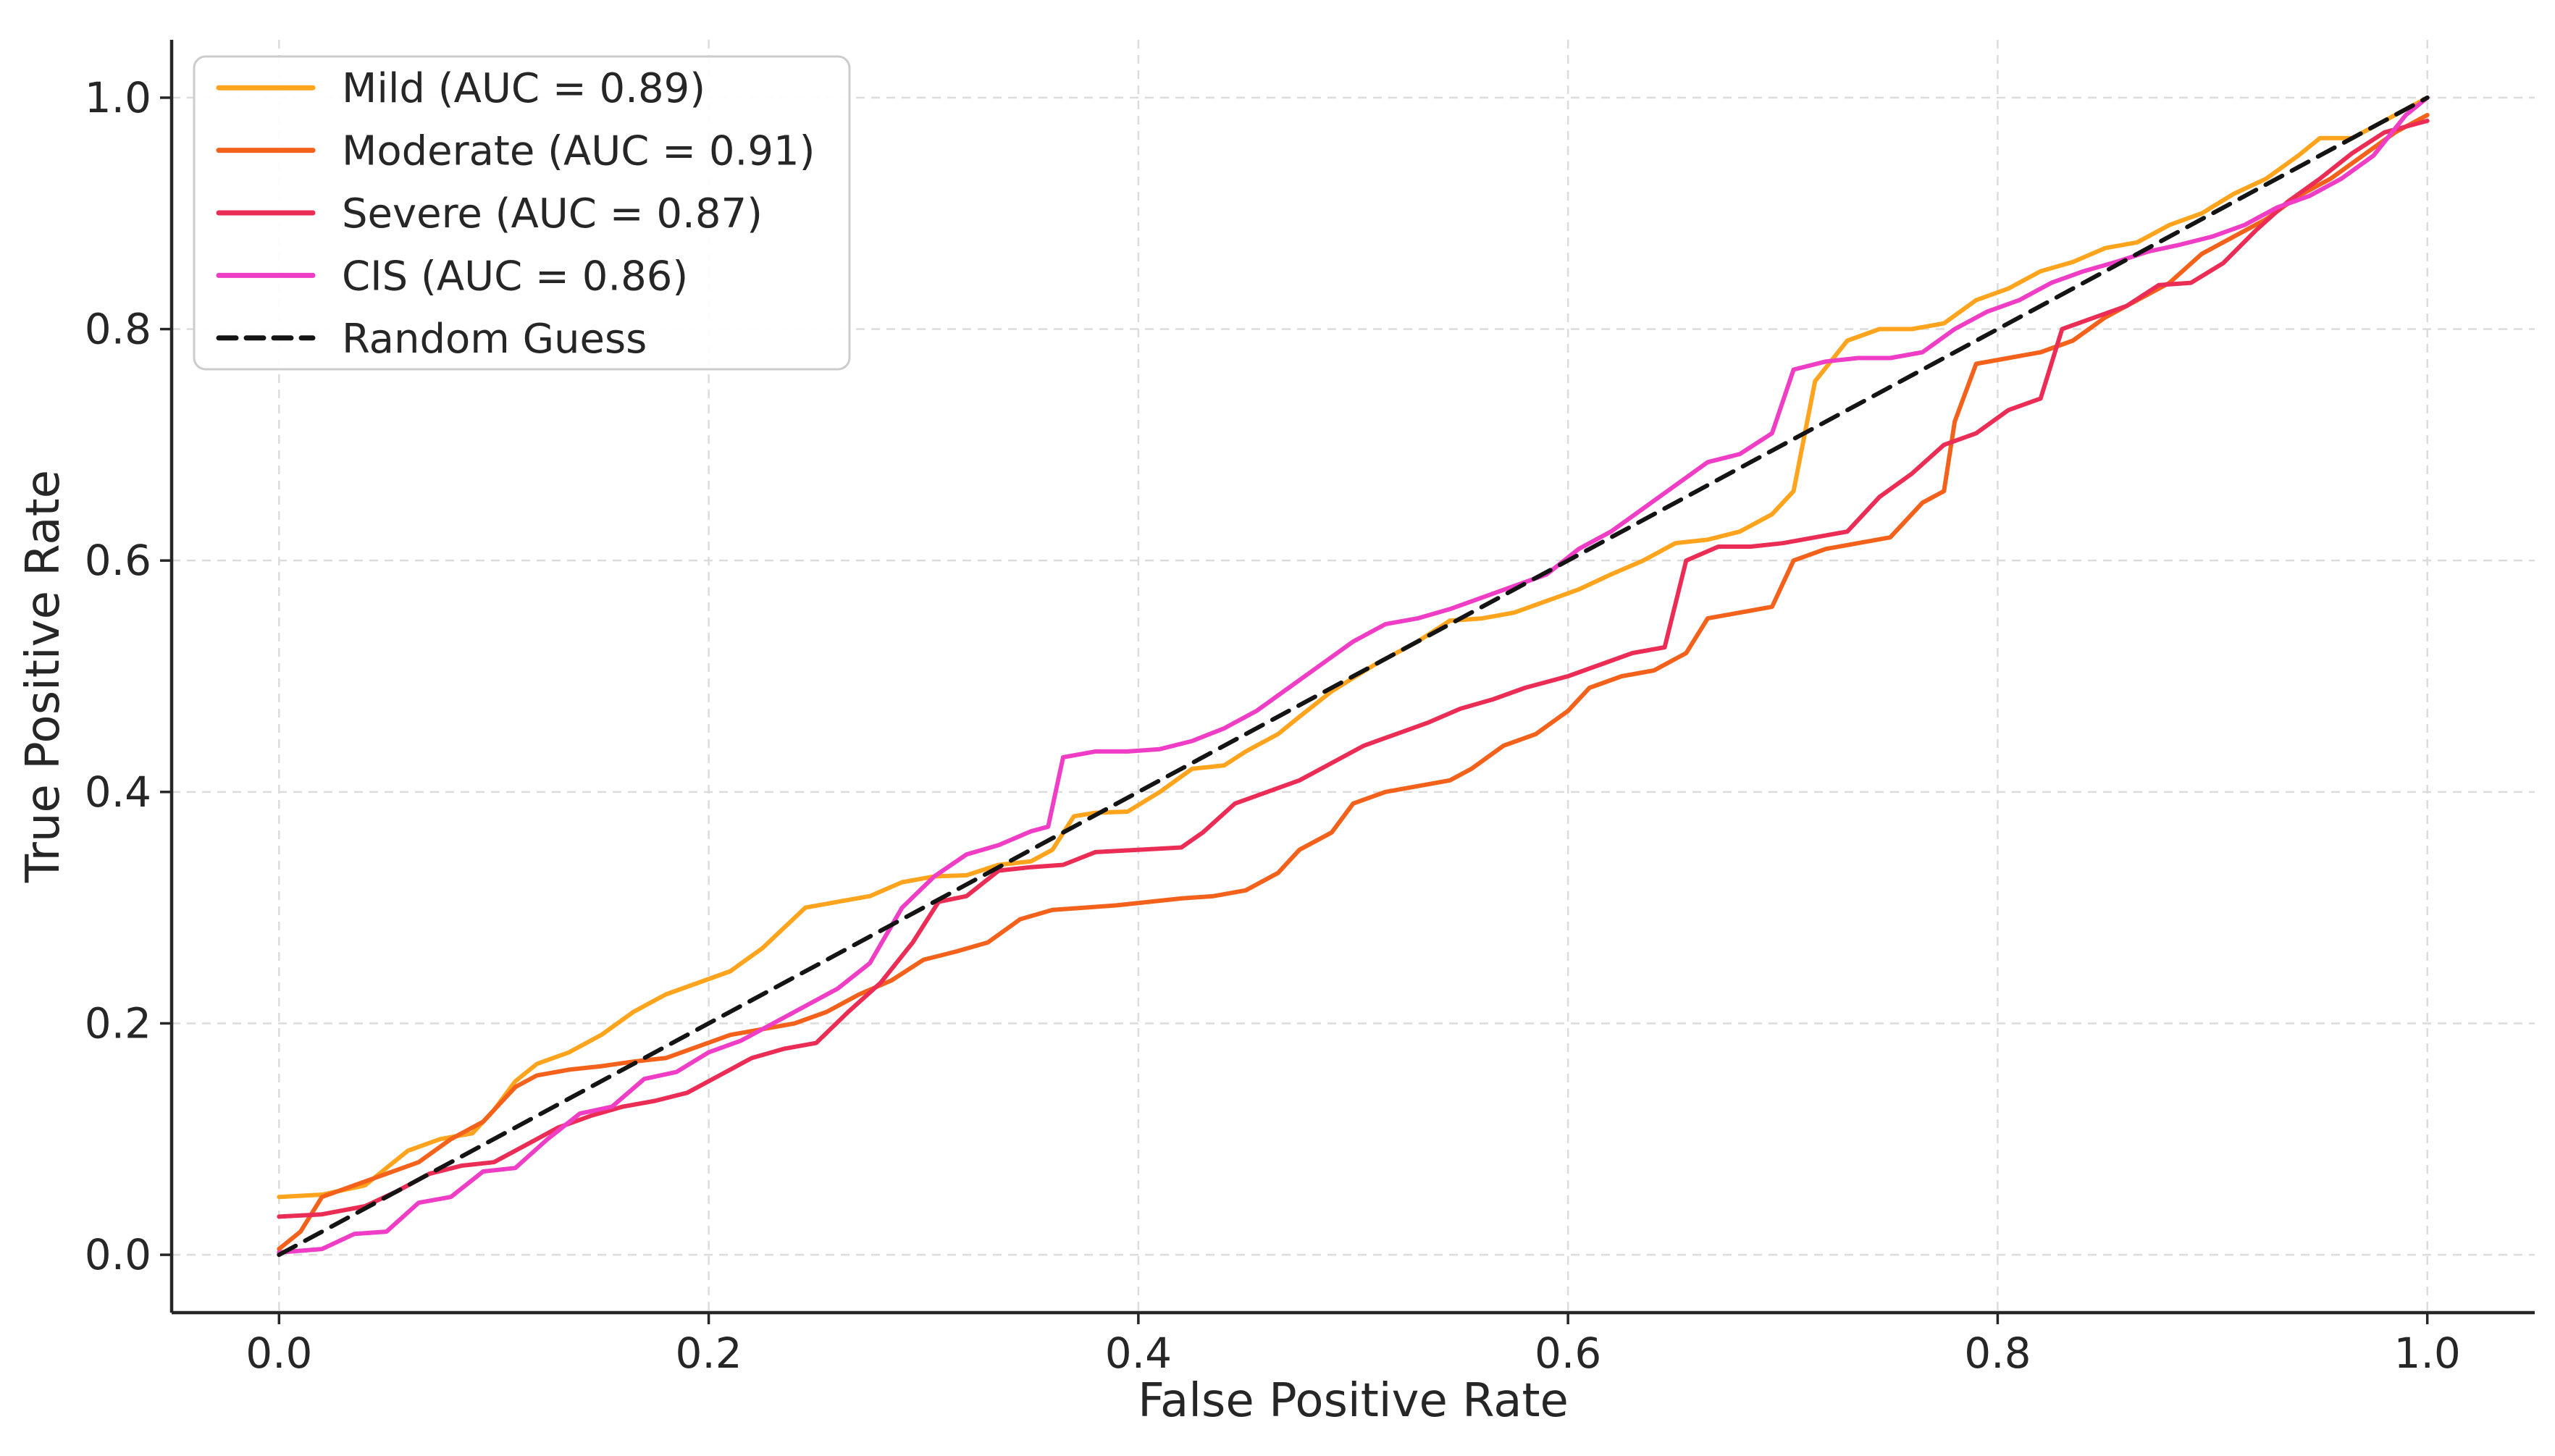  I want to click on legend-label-cis: CIS (AUC = 0.86), so click(515, 276).